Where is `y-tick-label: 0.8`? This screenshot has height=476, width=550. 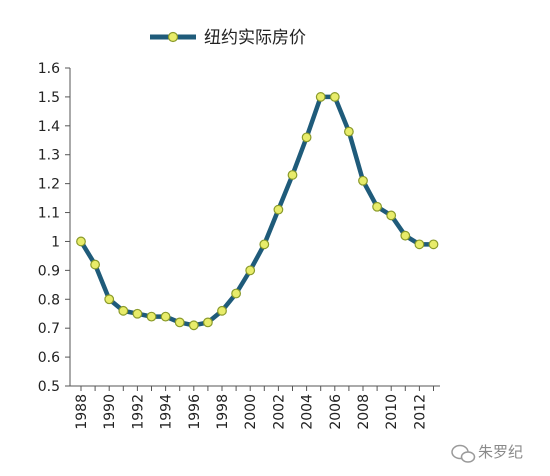 y-tick-label: 0.8 is located at coordinates (49, 300).